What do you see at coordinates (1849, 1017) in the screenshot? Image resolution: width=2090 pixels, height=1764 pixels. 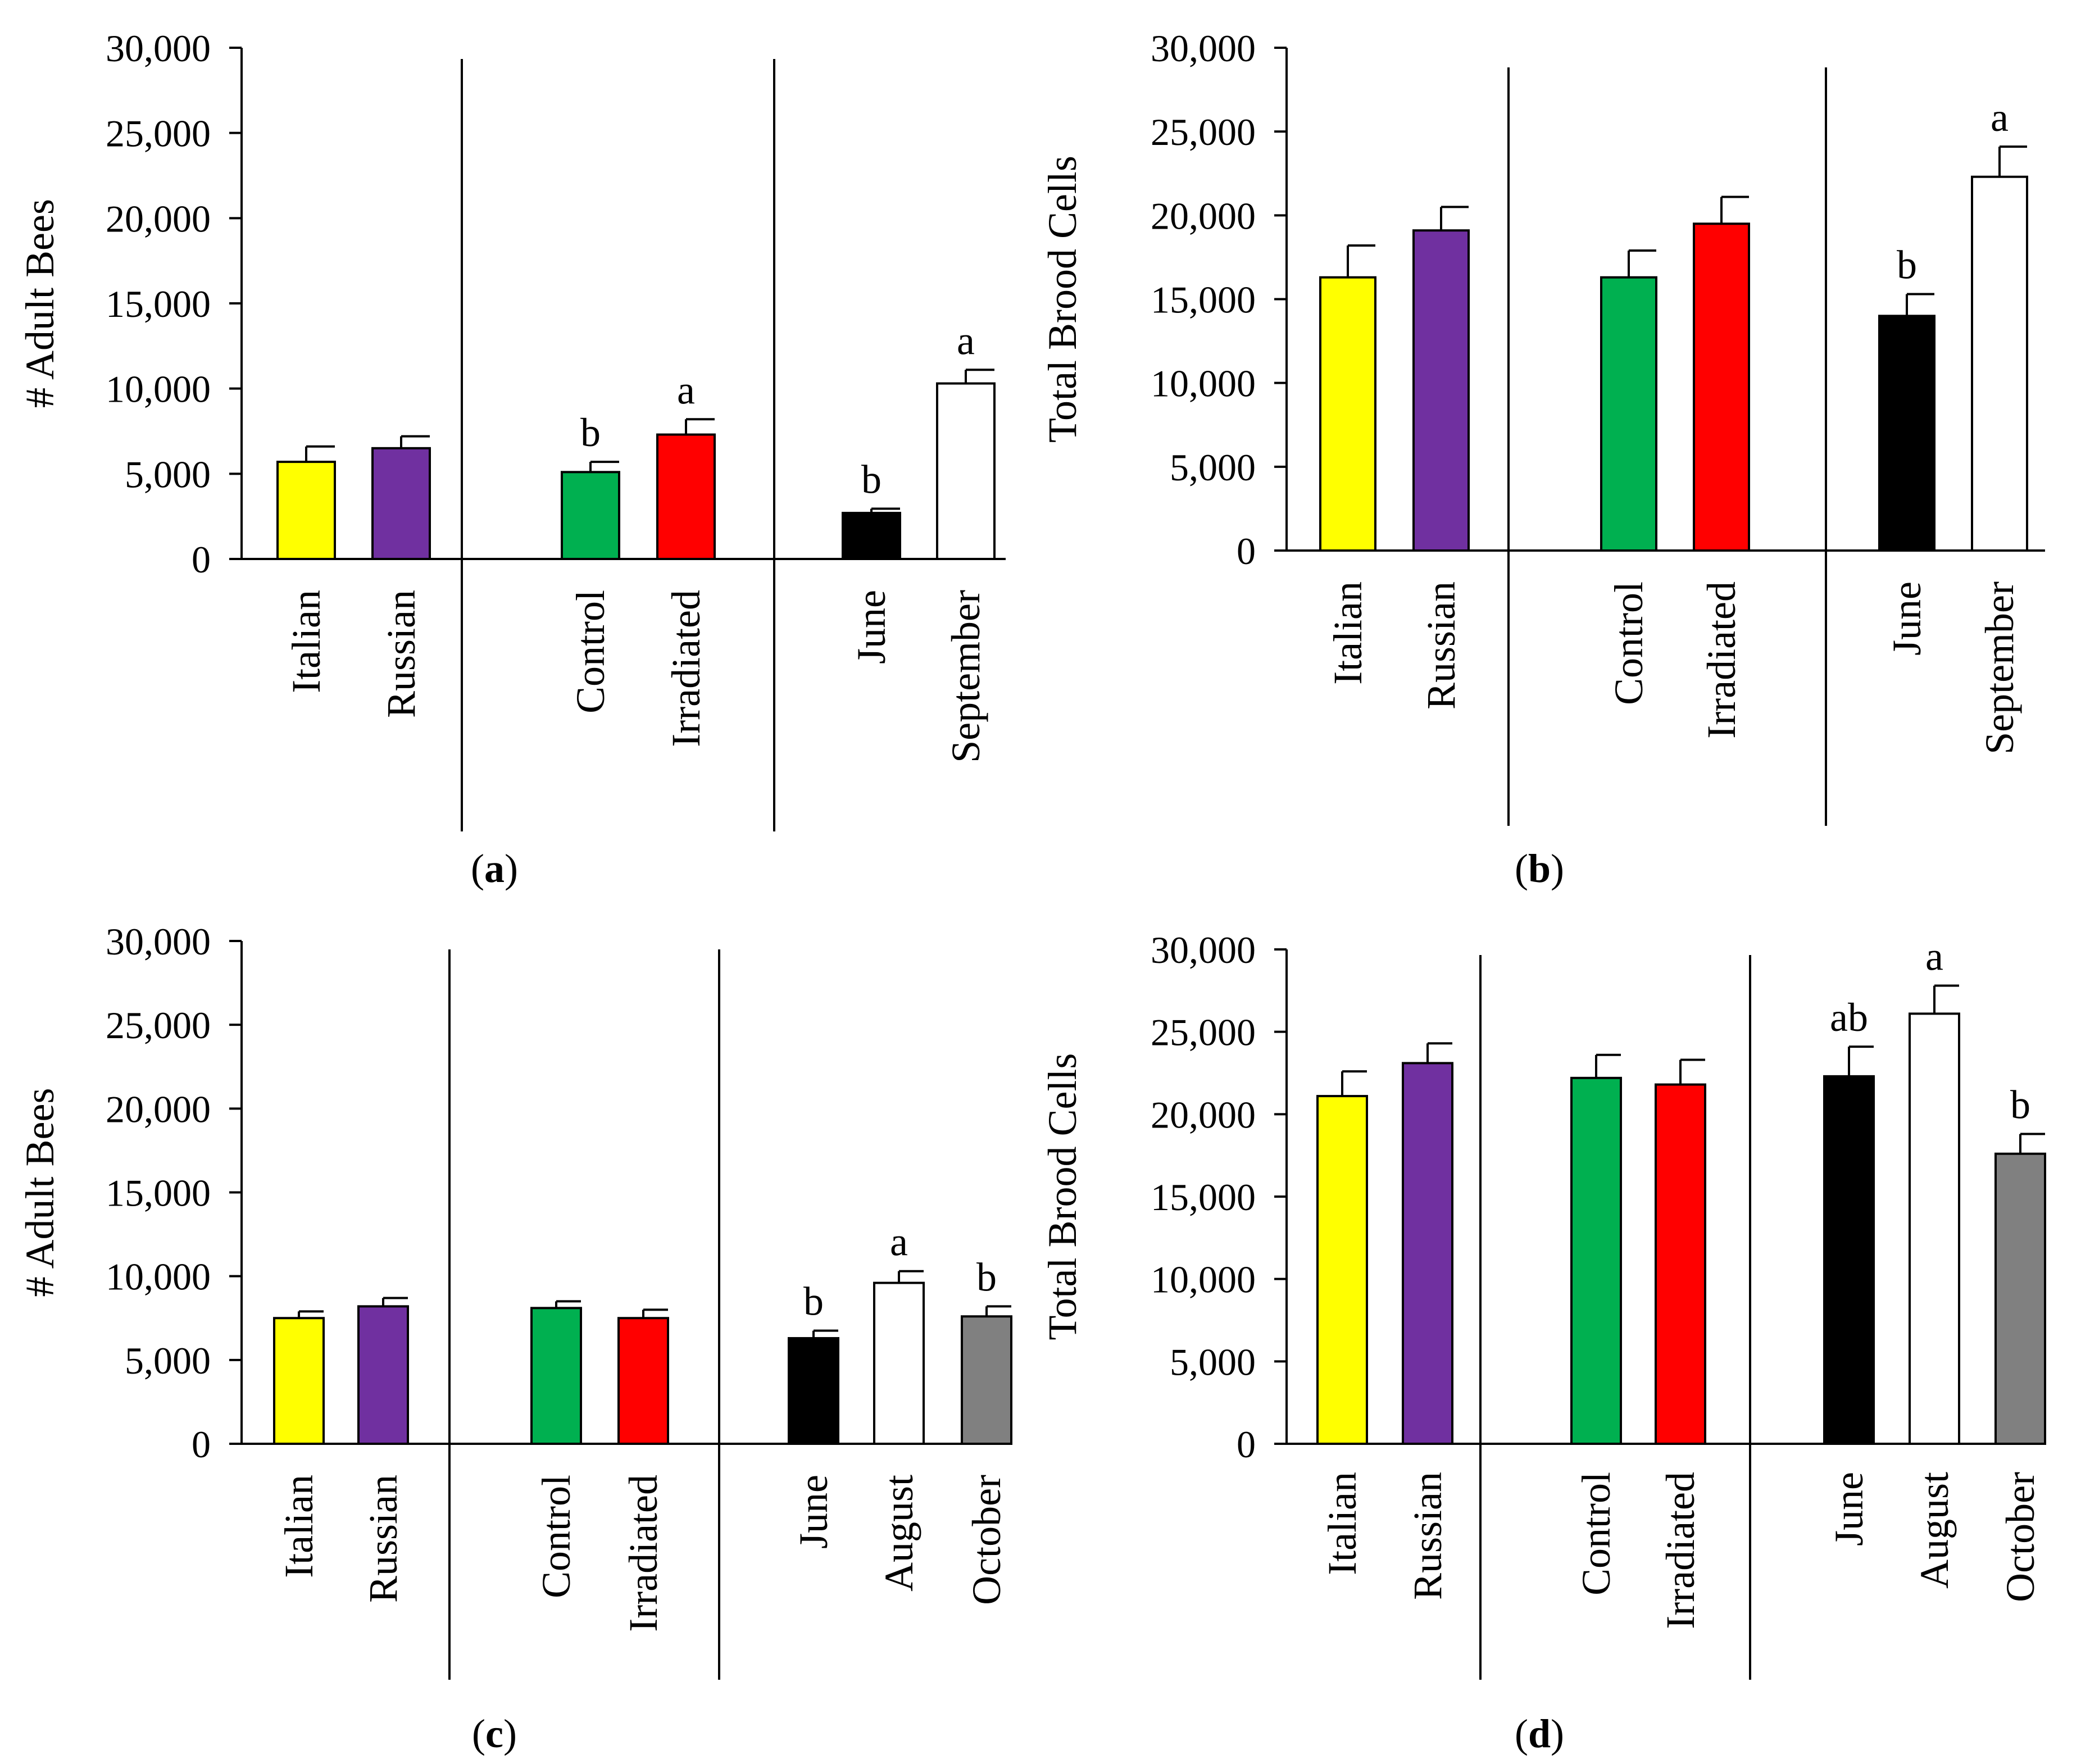 I see `significance-letter: ab` at bounding box center [1849, 1017].